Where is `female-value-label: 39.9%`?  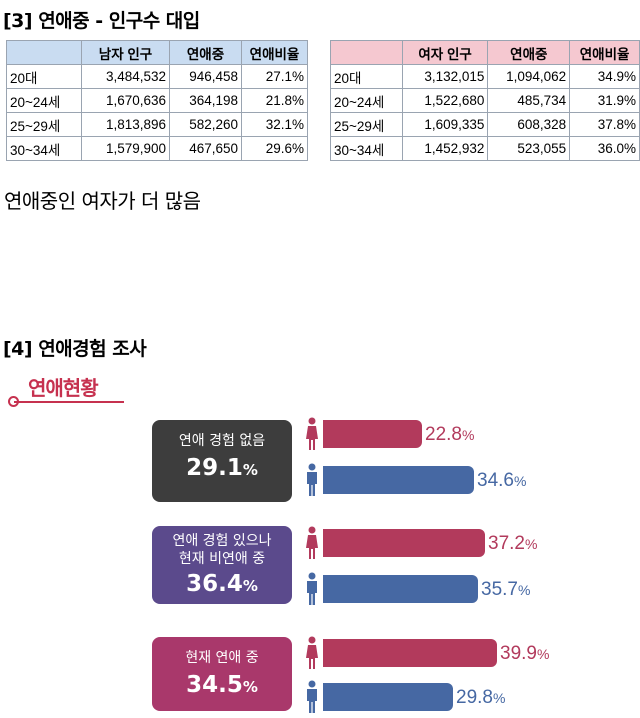 female-value-label: 39.9% is located at coordinates (525, 653).